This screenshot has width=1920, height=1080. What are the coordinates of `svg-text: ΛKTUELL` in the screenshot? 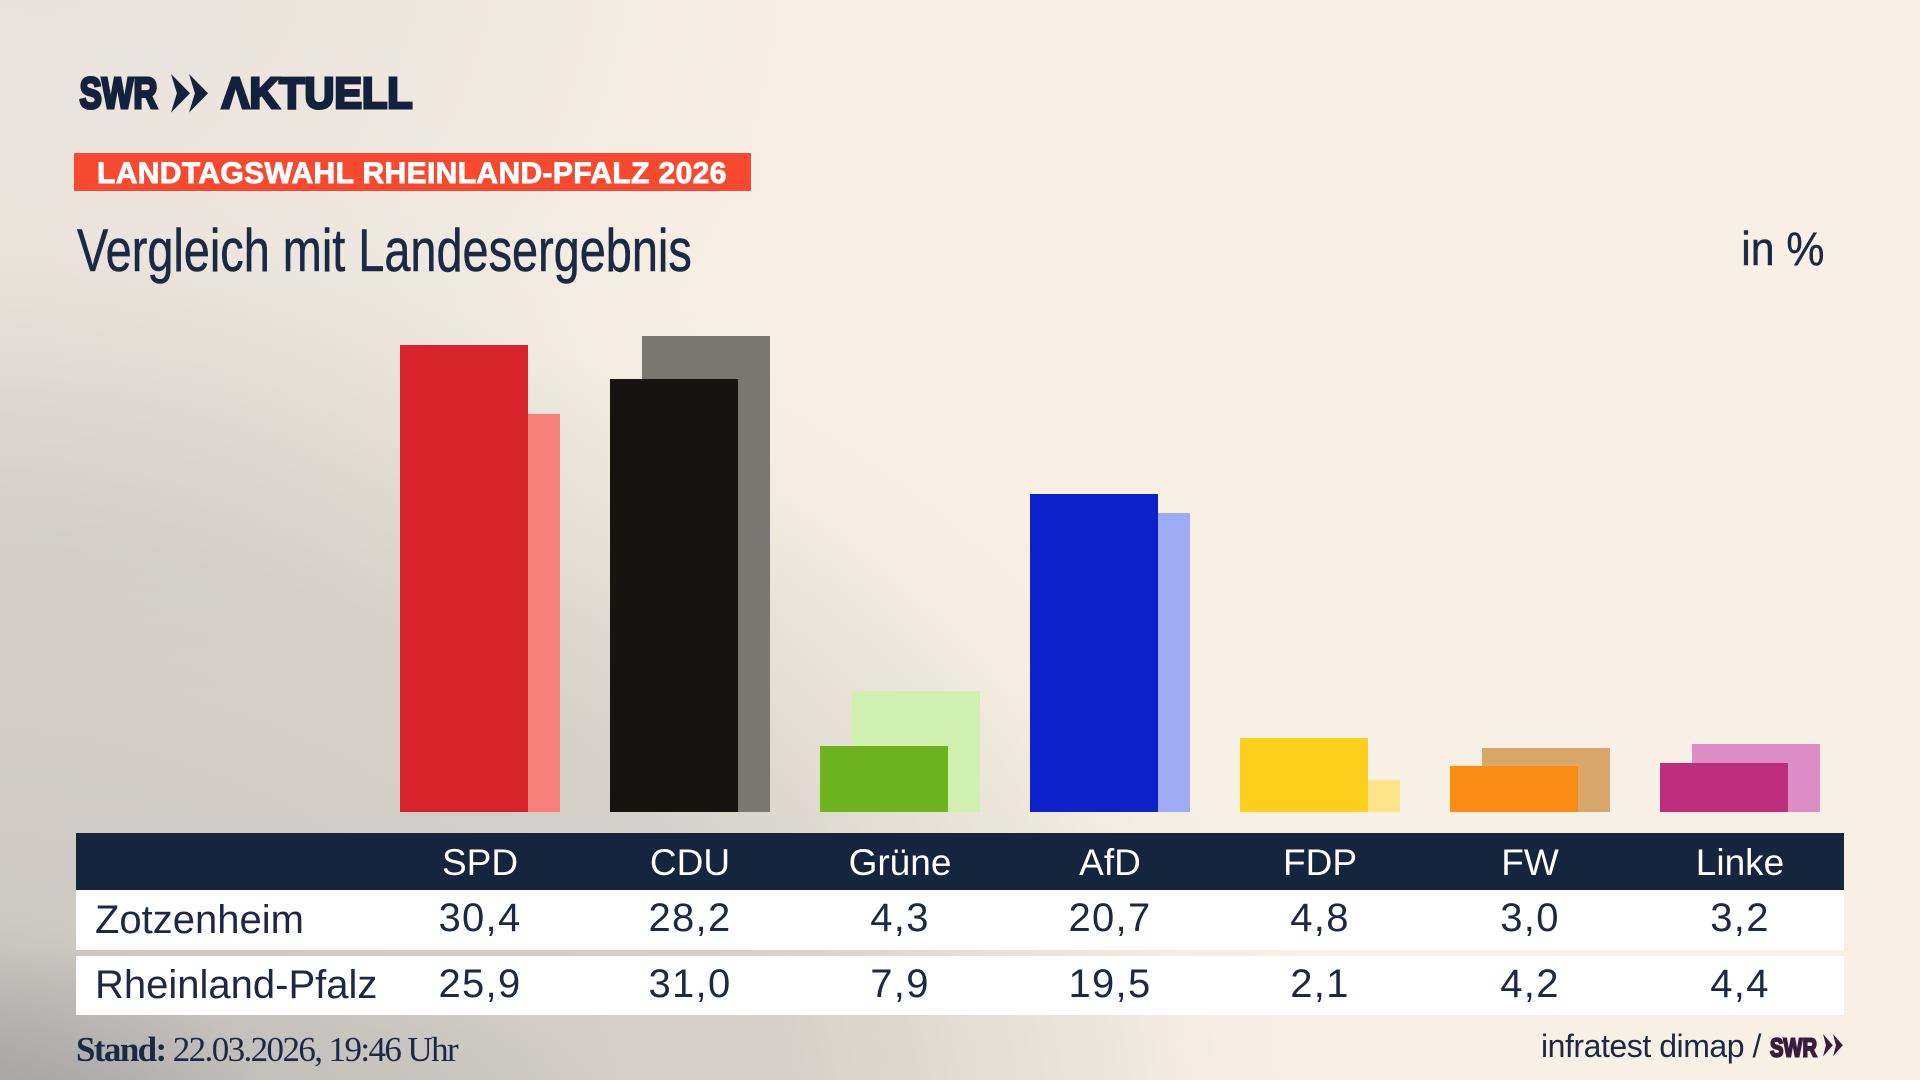 It's located at (317, 93).